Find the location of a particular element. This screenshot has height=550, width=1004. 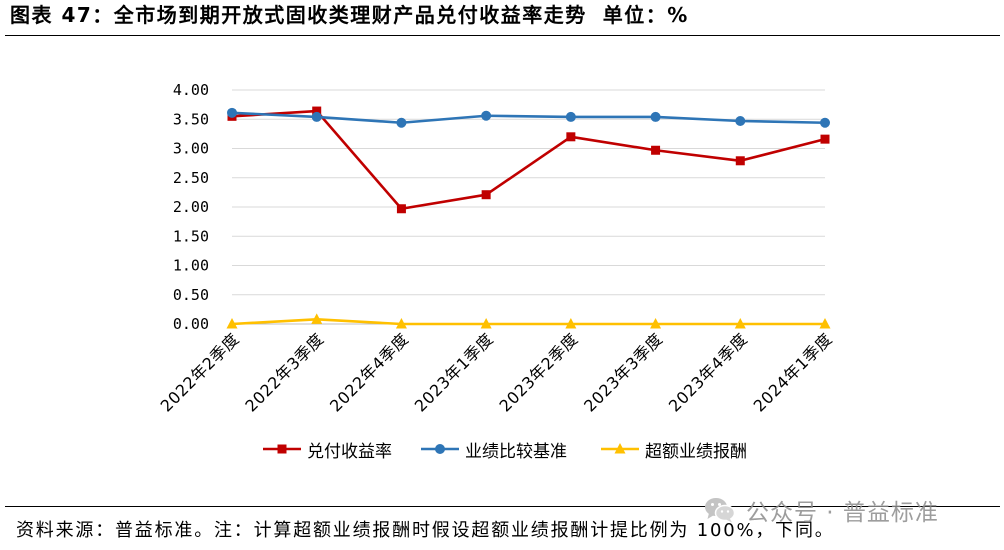

y-tick-label: 3.00 is located at coordinates (191, 149).